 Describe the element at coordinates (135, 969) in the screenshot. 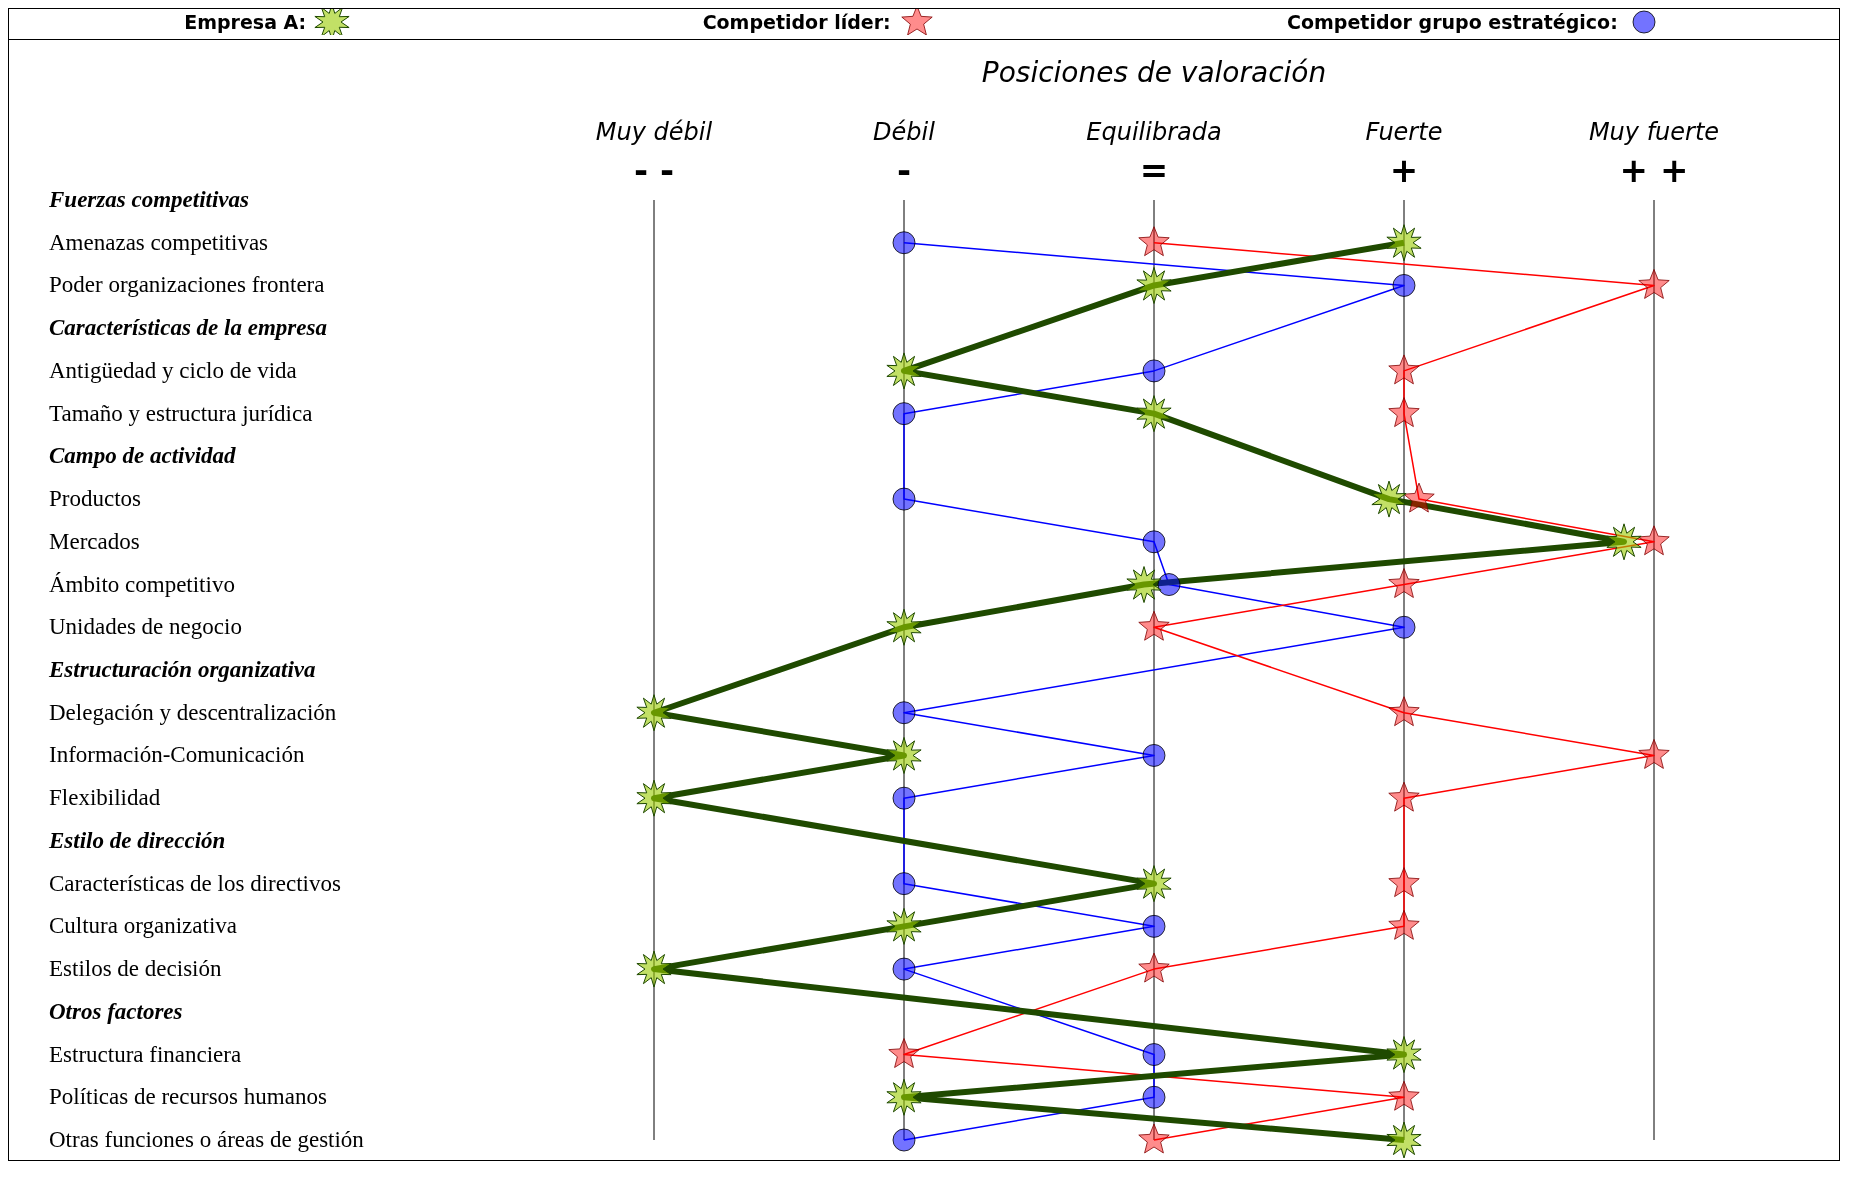

I see `y-tick-label: Estilos de decisión` at that location.